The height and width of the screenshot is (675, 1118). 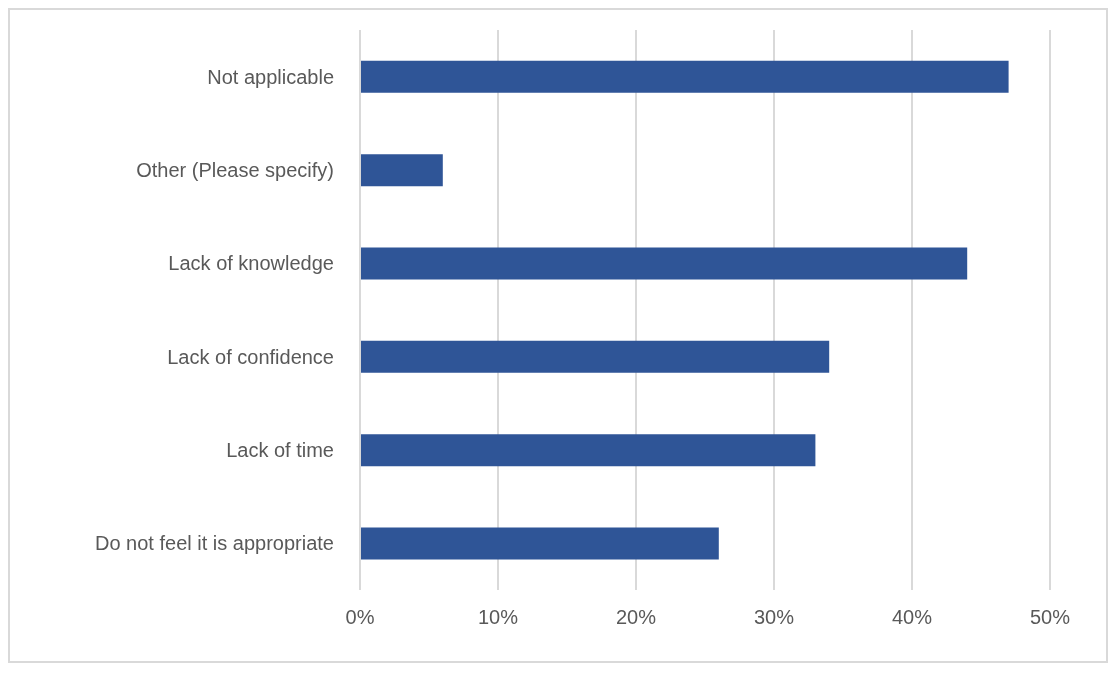 I want to click on y-tick-label: Lack of confidence, so click(x=250, y=356).